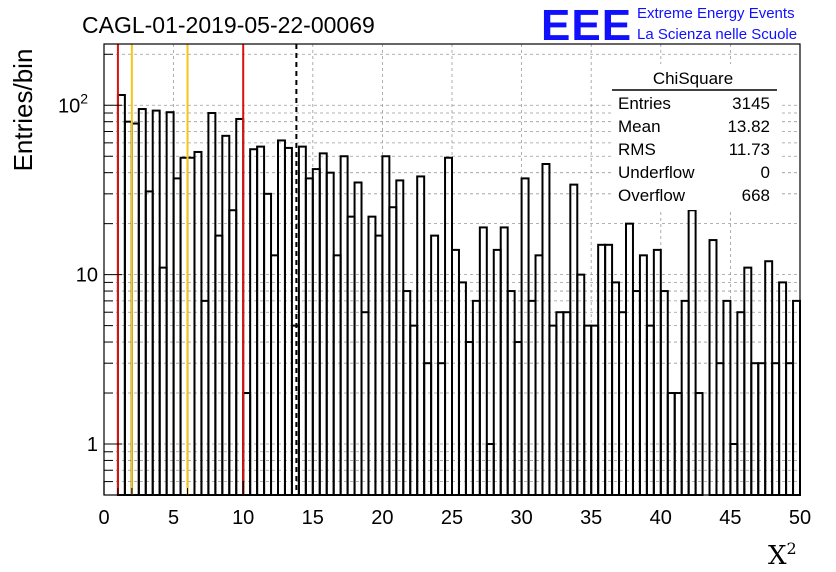 Image resolution: width=836 pixels, height=572 pixels. I want to click on x-axis-label-base: X, so click(777, 556).